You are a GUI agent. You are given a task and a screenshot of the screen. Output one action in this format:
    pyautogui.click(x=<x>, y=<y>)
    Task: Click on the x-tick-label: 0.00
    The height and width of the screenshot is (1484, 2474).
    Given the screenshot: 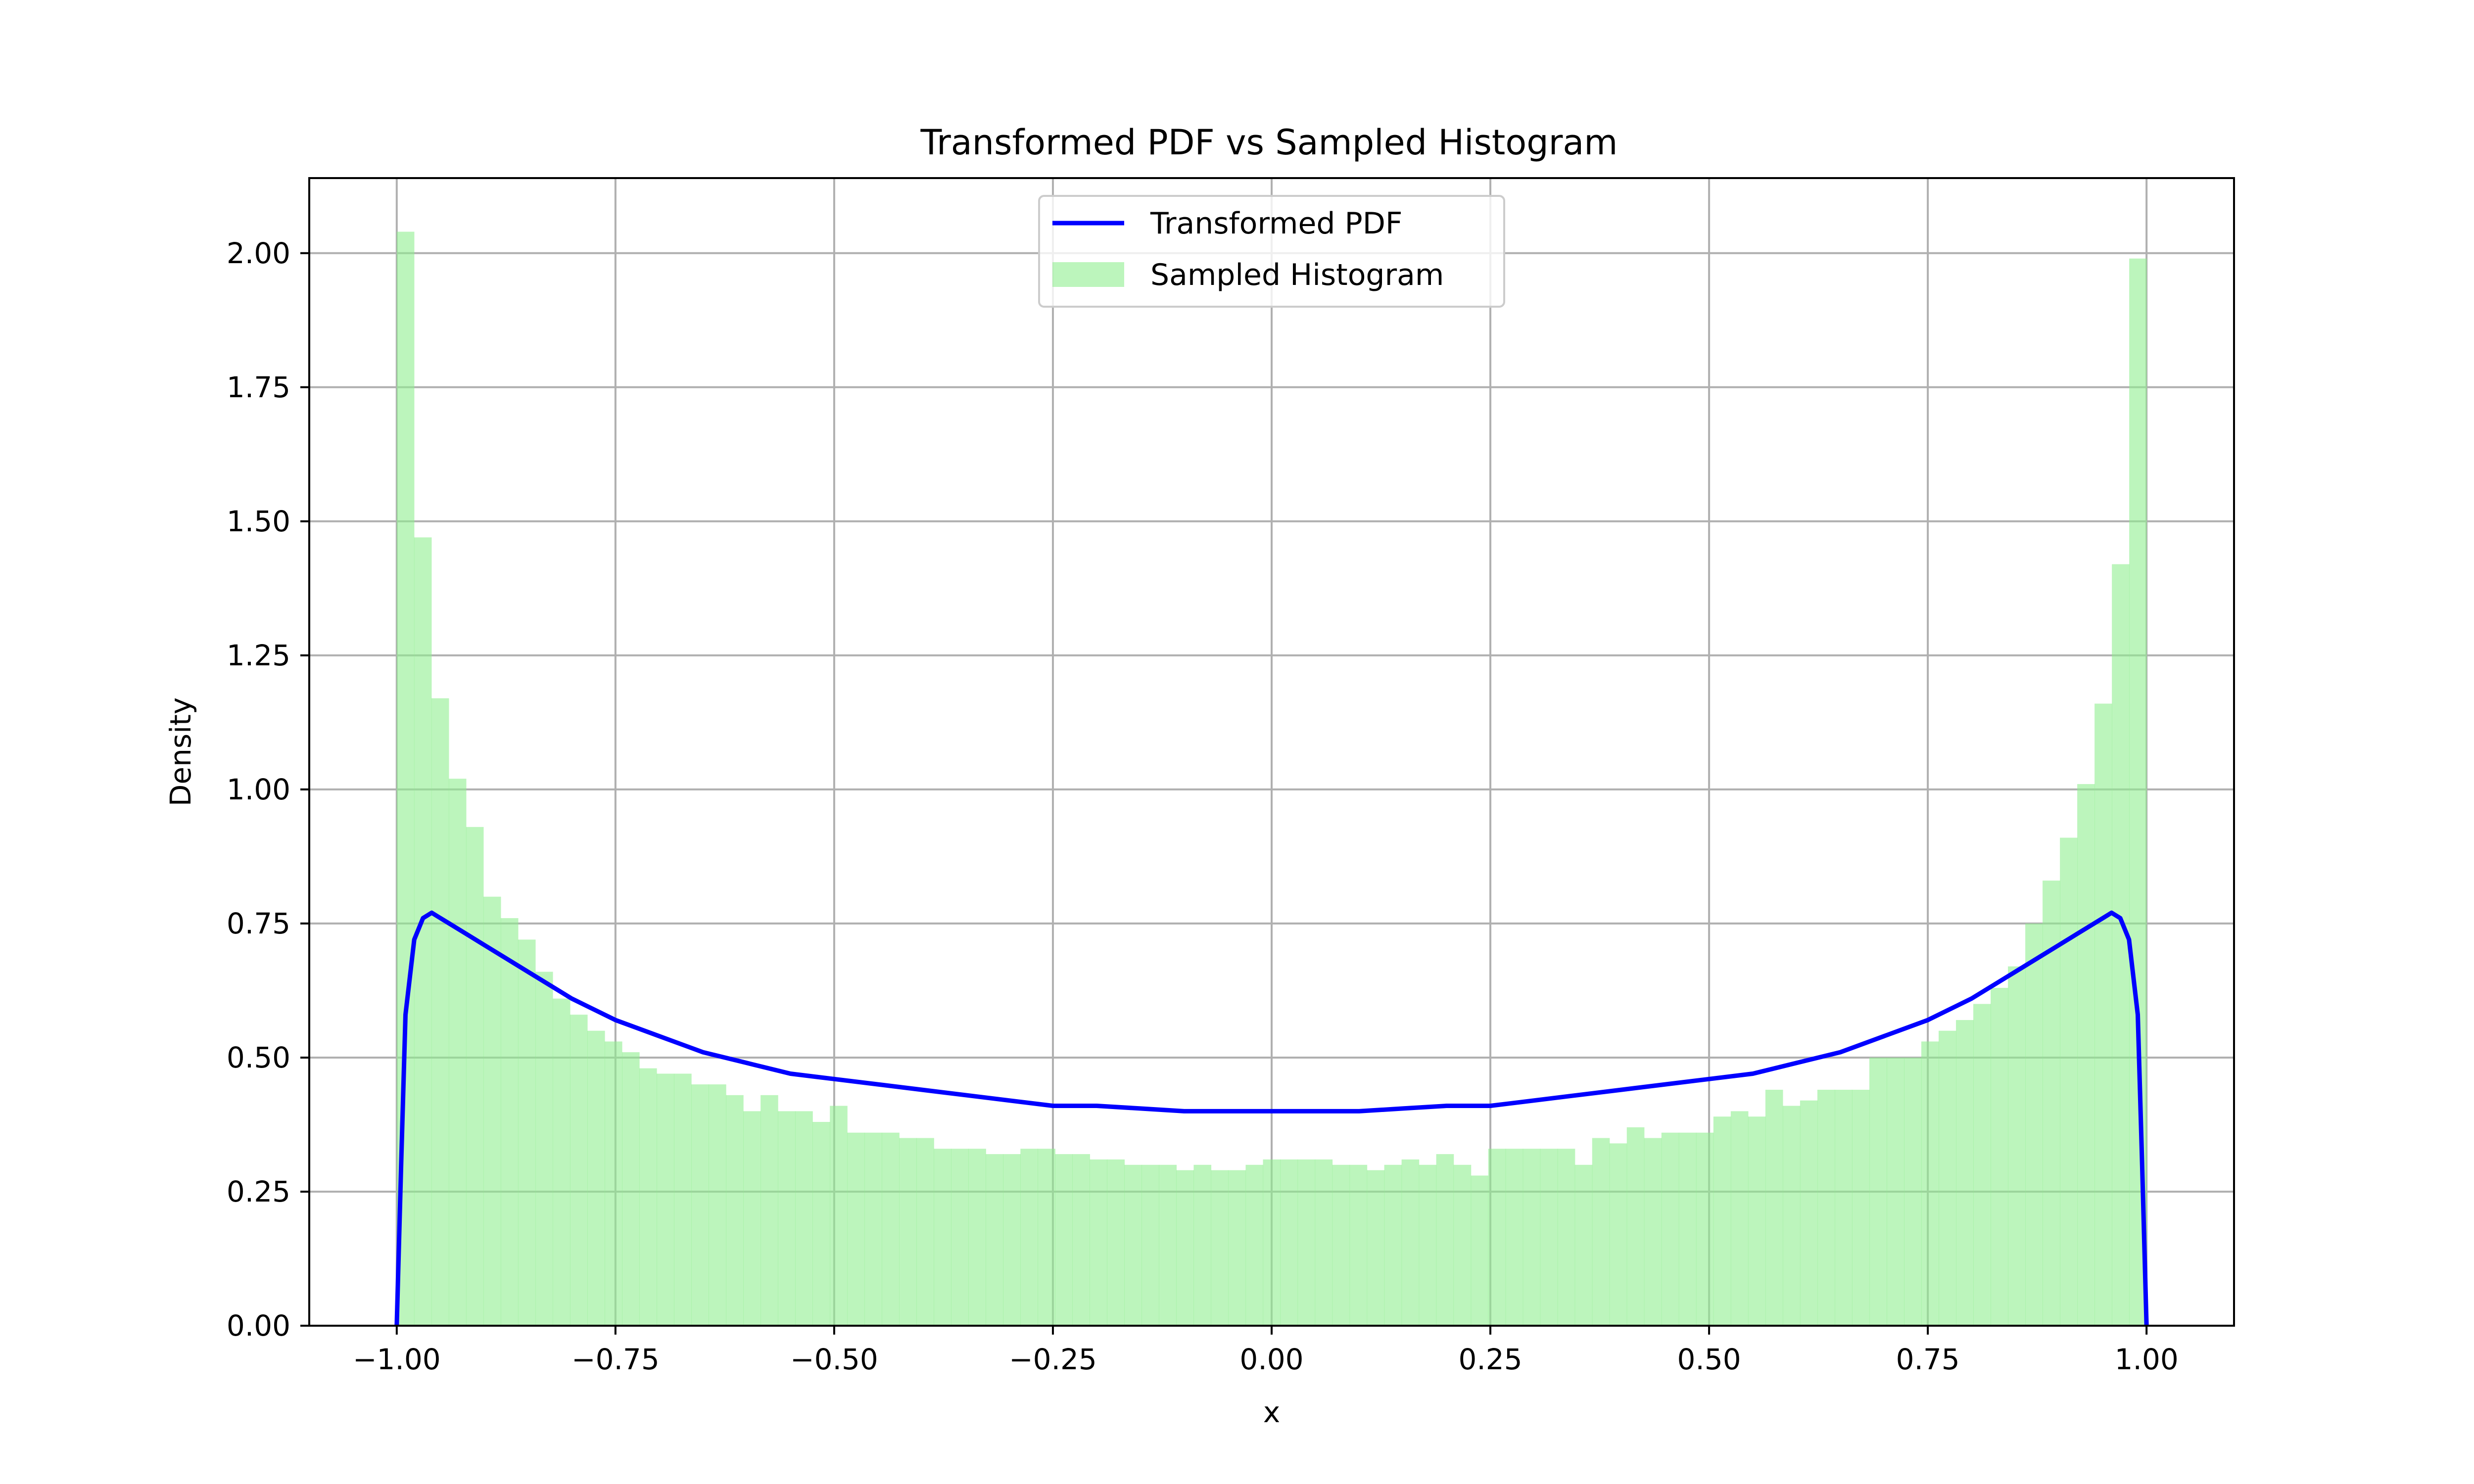 What is the action you would take?
    pyautogui.click(x=1271, y=1359)
    